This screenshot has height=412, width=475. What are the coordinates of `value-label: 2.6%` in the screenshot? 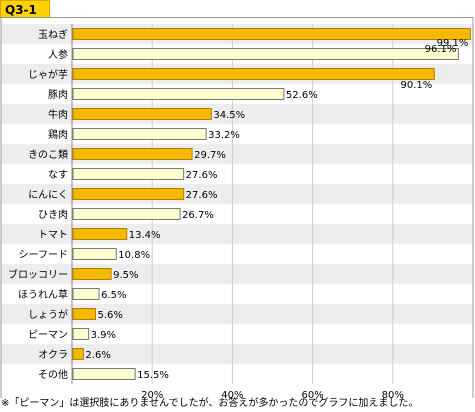 It's located at (97, 355).